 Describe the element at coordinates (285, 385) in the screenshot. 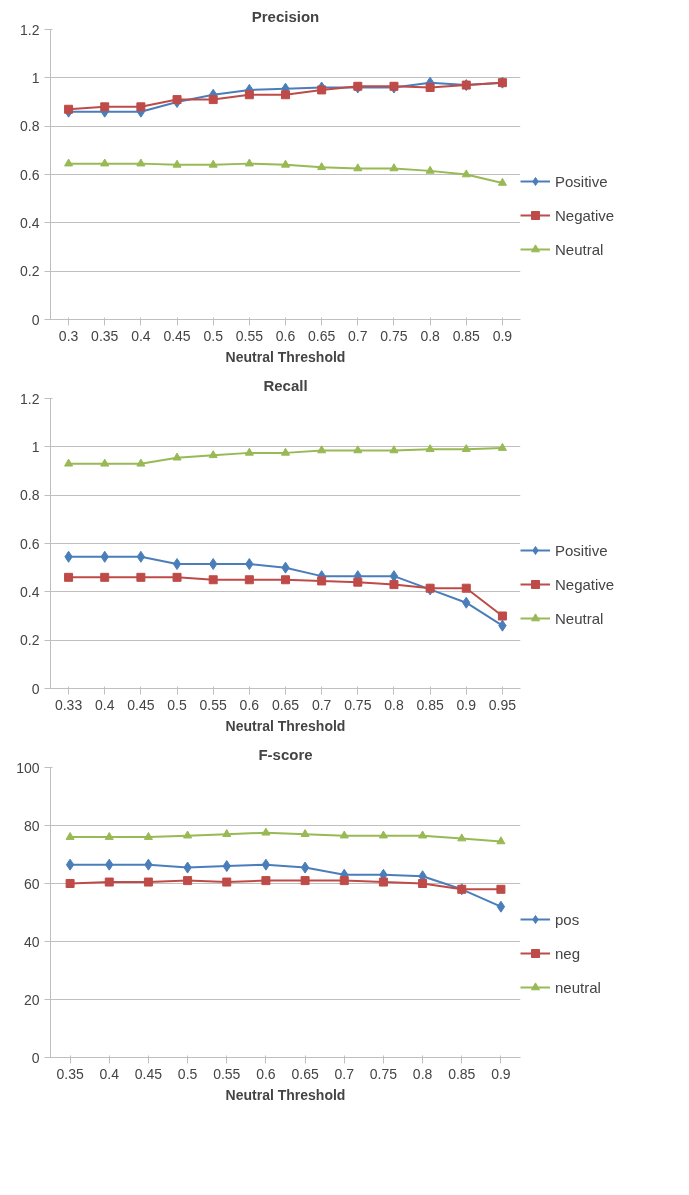

I see `chart-title: Recall` at that location.